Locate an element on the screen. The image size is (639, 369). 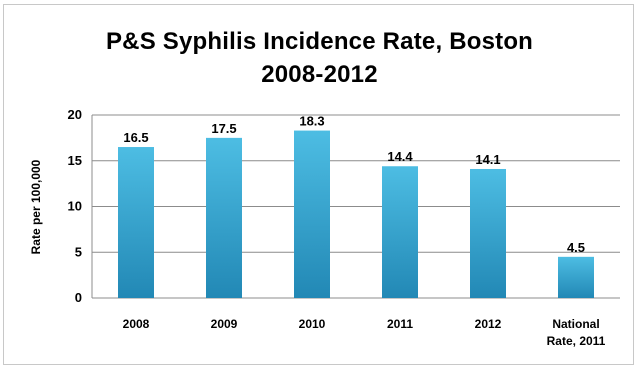
data-label: 18.3 is located at coordinates (311, 121).